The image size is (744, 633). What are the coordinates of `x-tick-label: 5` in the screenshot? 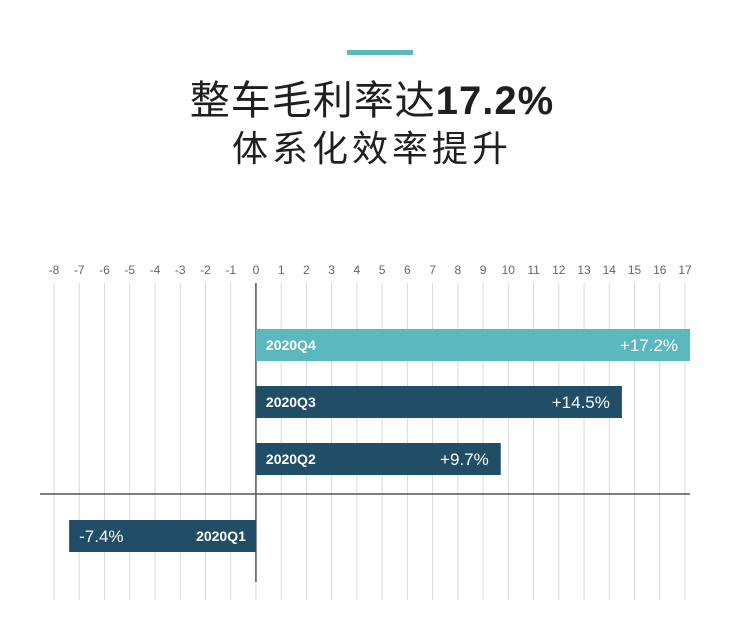 It's located at (382, 270).